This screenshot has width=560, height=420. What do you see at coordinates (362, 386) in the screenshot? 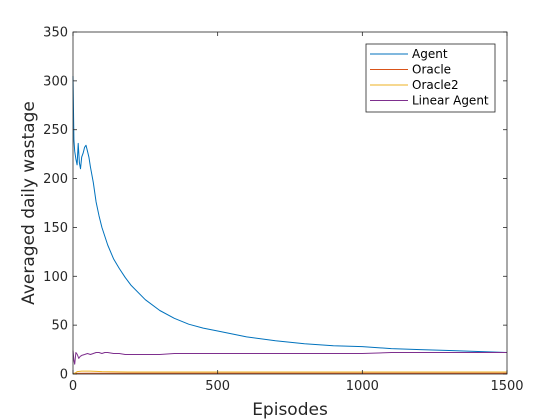
I see `x-tick-label: 1000` at bounding box center [362, 386].